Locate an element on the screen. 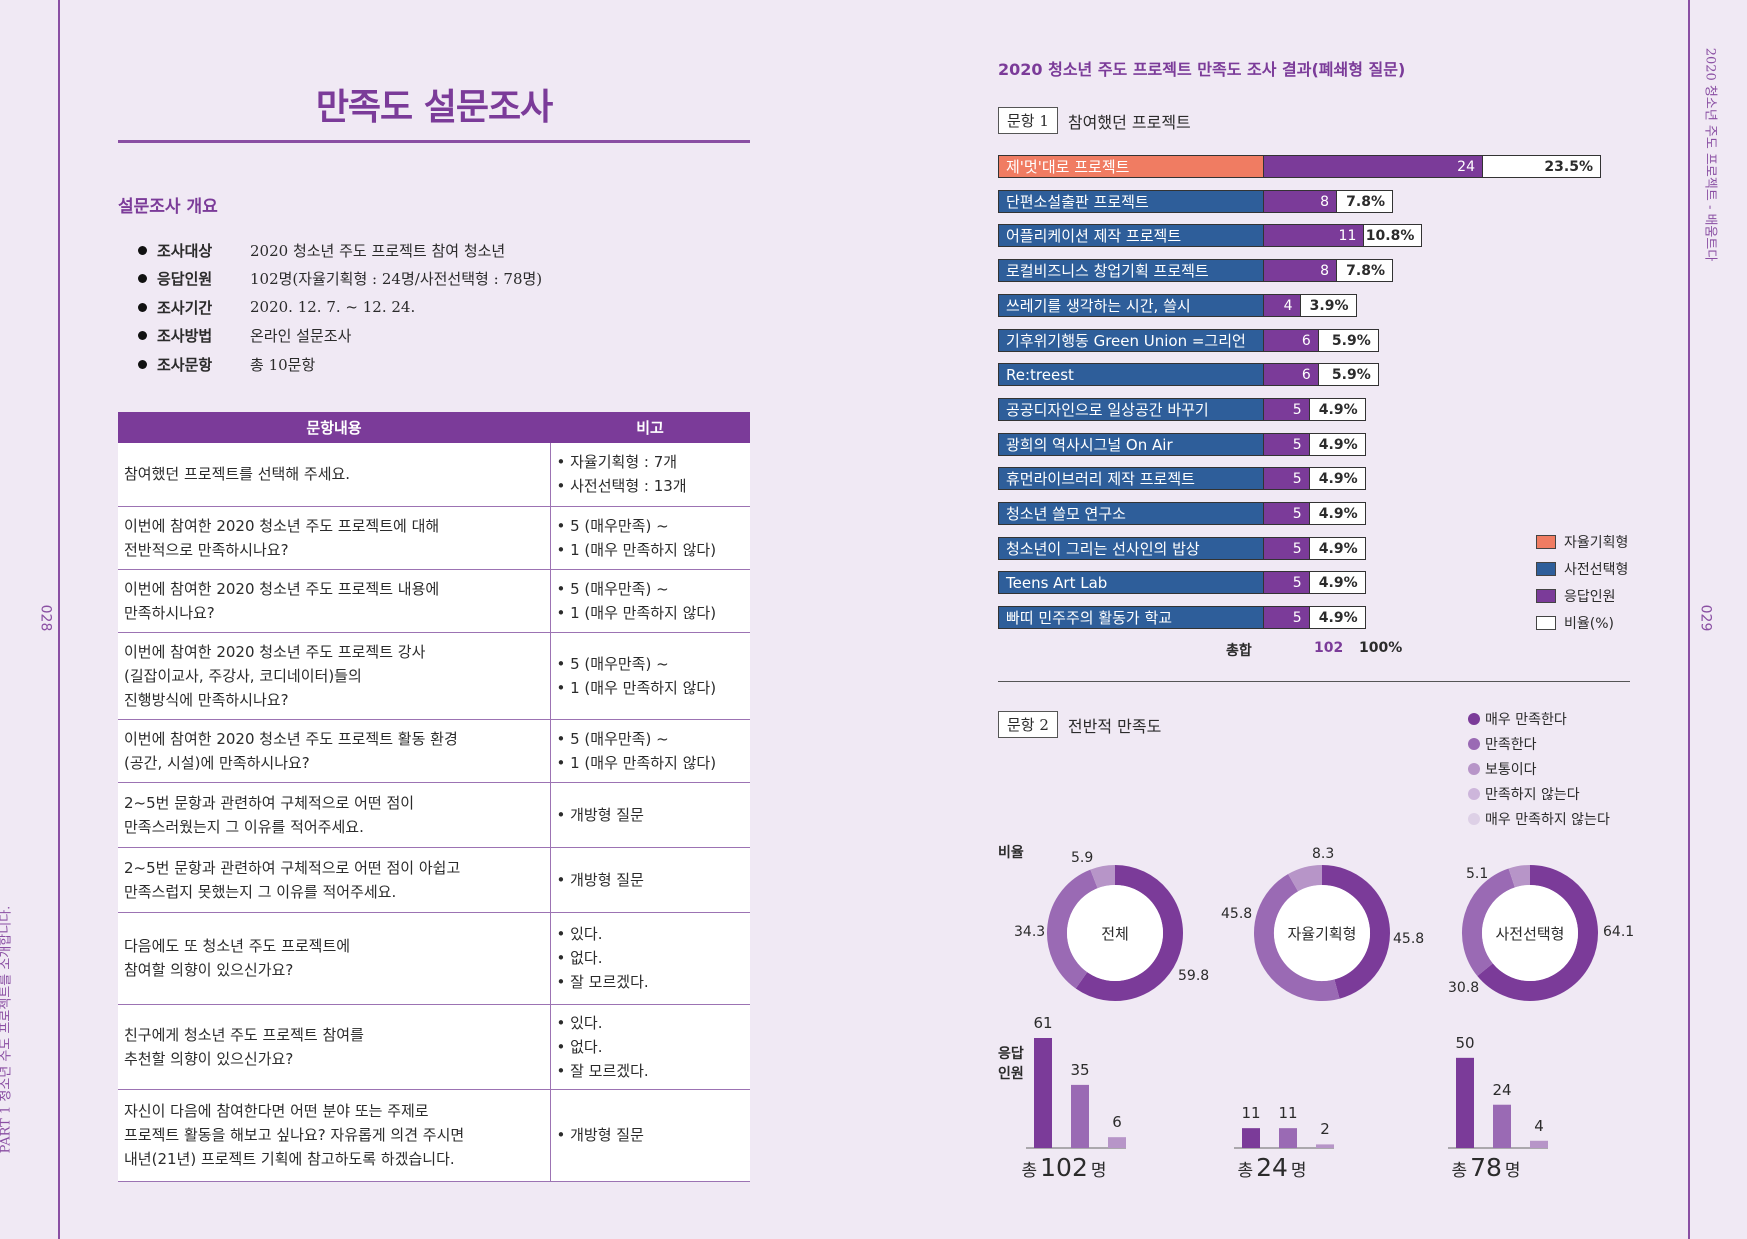 Image resolution: width=1747 pixels, height=1239 pixels. donut-label: 59.8 is located at coordinates (1194, 976).